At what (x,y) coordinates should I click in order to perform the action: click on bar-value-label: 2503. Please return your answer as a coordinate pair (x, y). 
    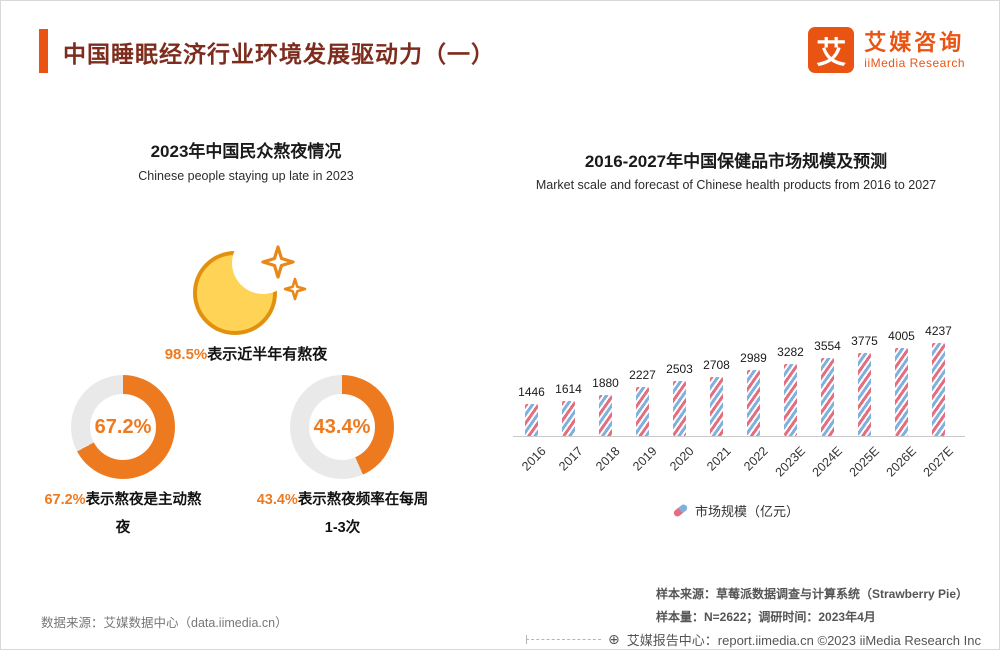
    Looking at the image, I should click on (679, 369).